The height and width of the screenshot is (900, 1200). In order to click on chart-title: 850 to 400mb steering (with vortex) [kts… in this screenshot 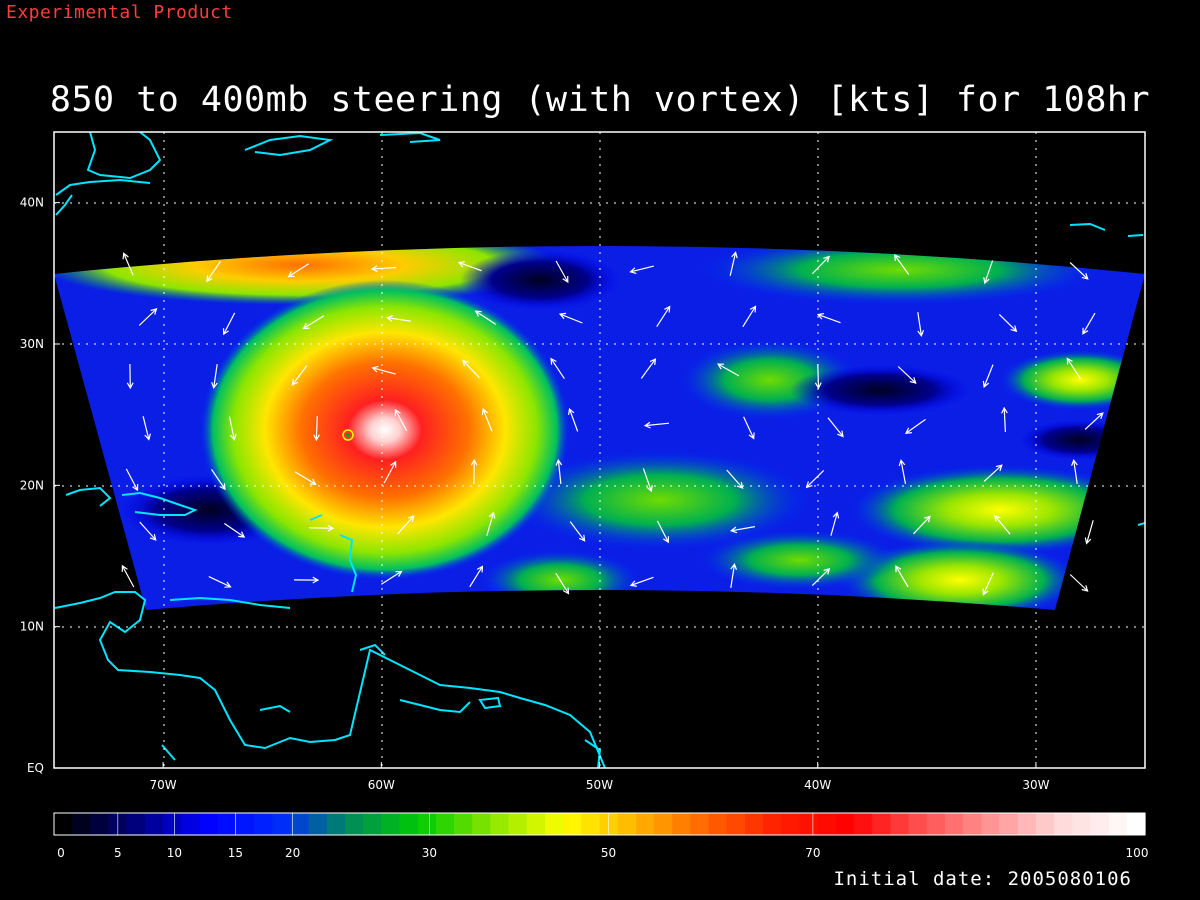, I will do `click(600, 100)`.